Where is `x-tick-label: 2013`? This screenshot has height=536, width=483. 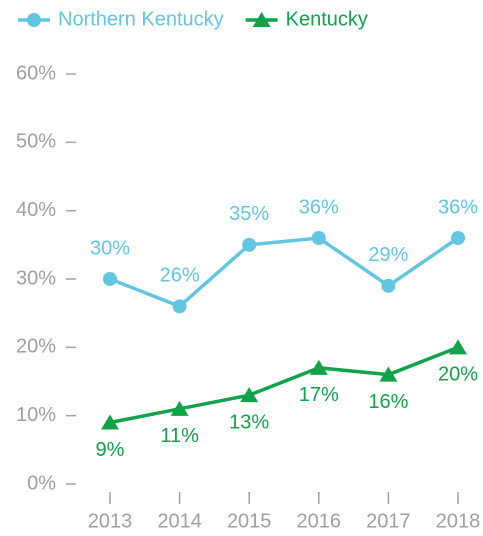 x-tick-label: 2013 is located at coordinates (110, 521).